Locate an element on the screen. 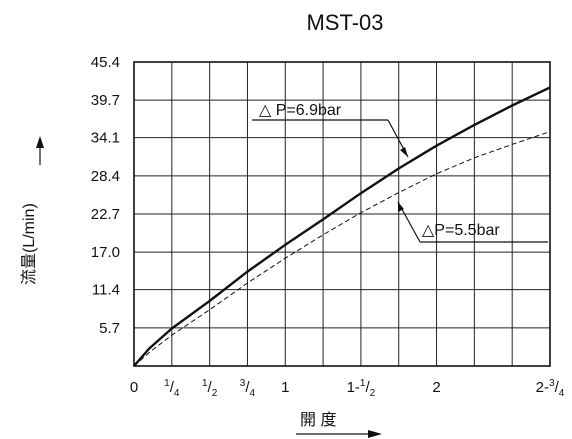 The width and height of the screenshot is (572, 439). legend-dashed-label: △P=5.5bar is located at coordinates (461, 230).